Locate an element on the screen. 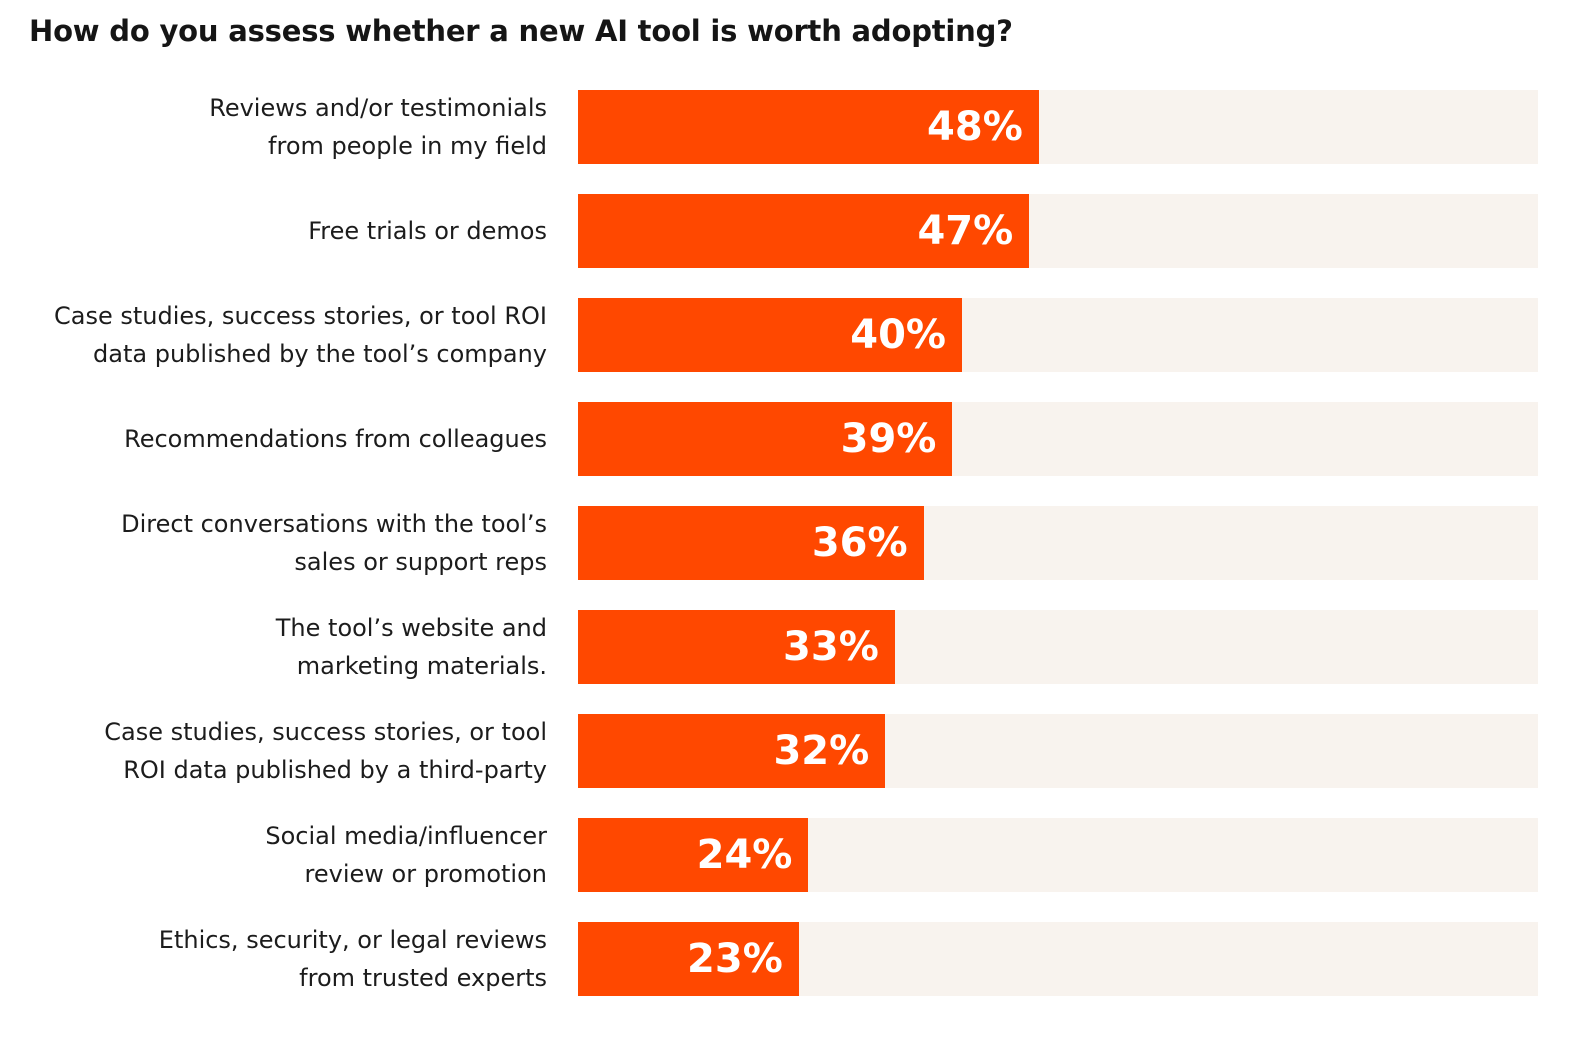 The image size is (1572, 1062). bar-row: Recommendations from colleagues 39% is located at coordinates (786, 439).